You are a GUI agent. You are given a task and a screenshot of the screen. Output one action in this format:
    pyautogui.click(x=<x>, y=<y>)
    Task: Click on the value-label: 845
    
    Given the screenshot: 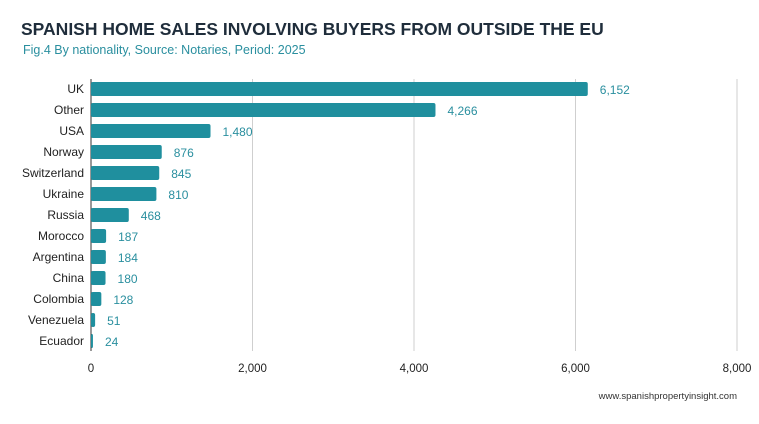 What is the action you would take?
    pyautogui.click(x=181, y=174)
    